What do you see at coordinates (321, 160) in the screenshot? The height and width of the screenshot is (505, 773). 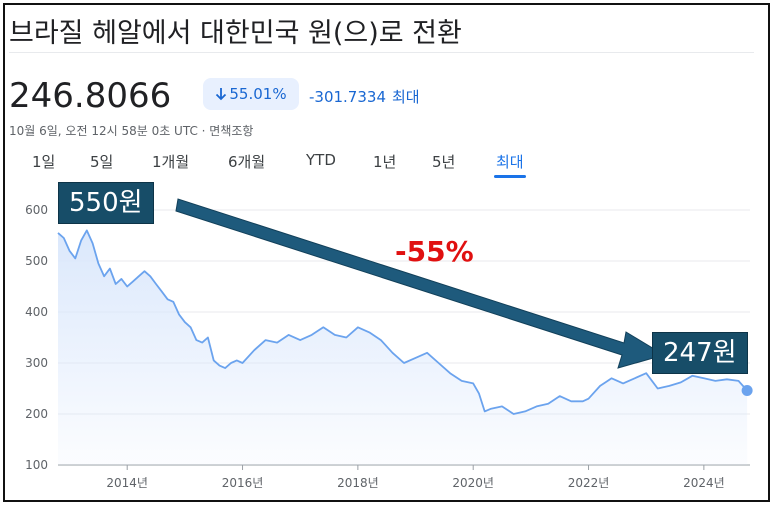 I see `tab-ytd: YTD` at bounding box center [321, 160].